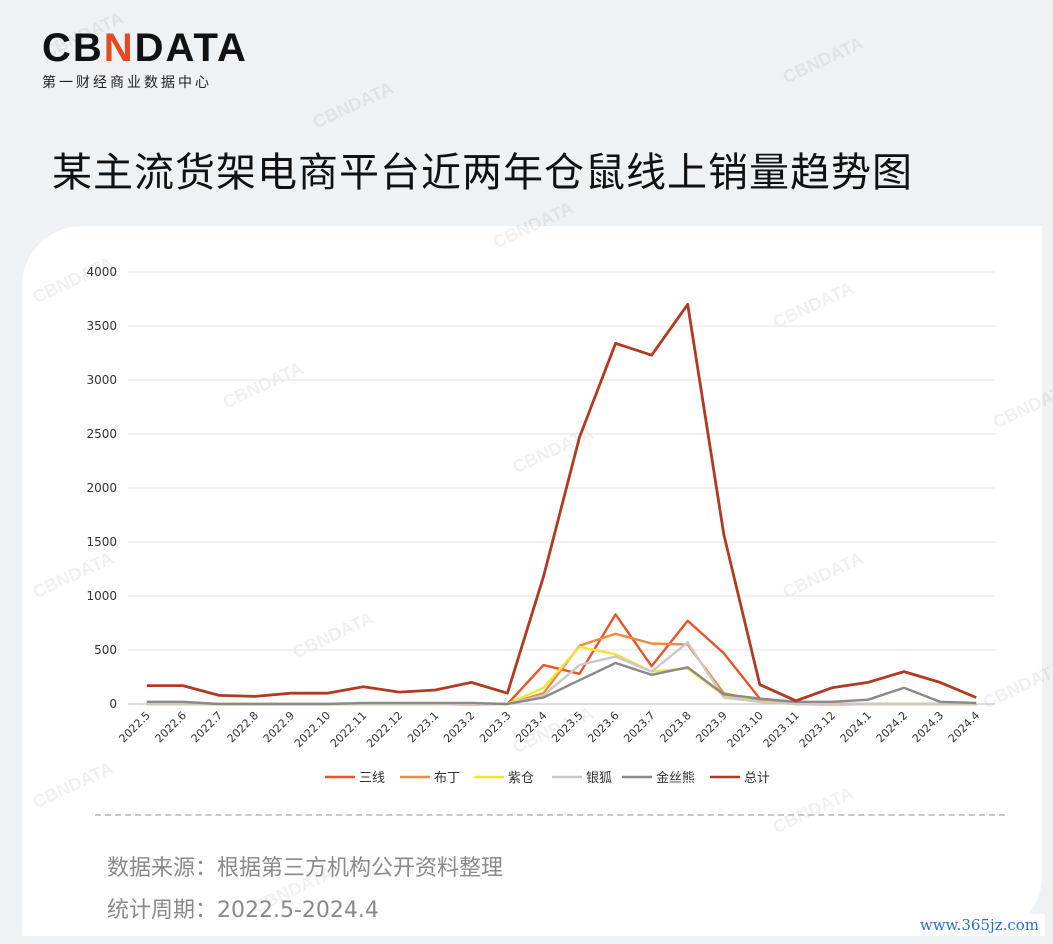 This screenshot has height=944, width=1053. I want to click on legend-label: 金丝熊, so click(675, 778).